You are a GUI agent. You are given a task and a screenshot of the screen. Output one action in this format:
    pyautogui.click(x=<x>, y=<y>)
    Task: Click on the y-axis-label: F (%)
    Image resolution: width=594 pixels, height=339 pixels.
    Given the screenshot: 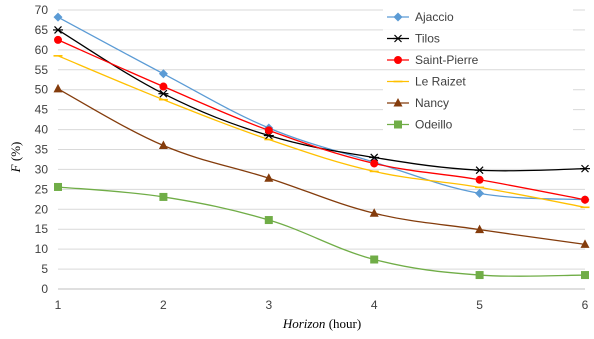 What is the action you would take?
    pyautogui.click(x=15, y=158)
    